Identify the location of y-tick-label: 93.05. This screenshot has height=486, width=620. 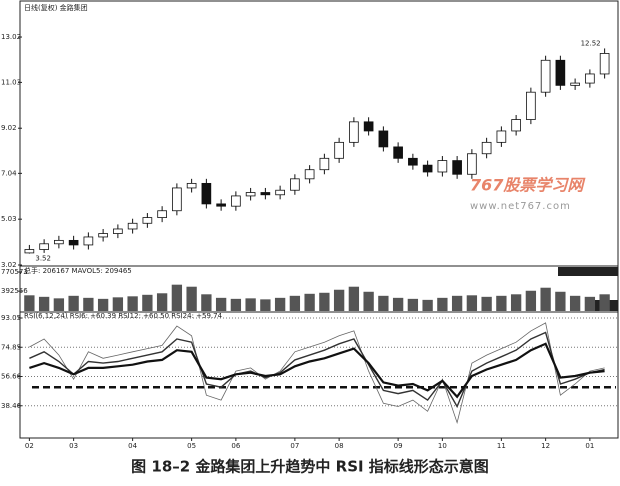
(11, 318).